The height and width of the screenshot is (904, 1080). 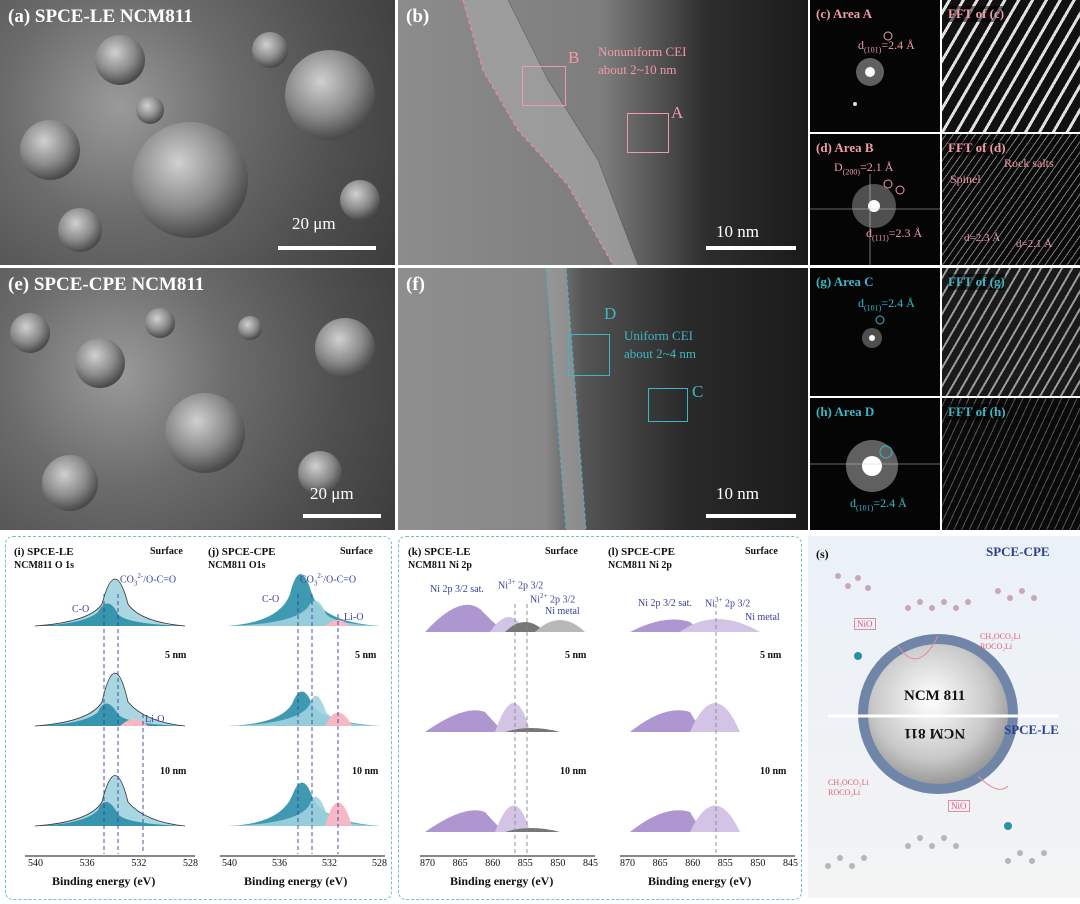 I want to click on xps-i-title-1: (i) SPCE-LE, so click(x=44, y=552).